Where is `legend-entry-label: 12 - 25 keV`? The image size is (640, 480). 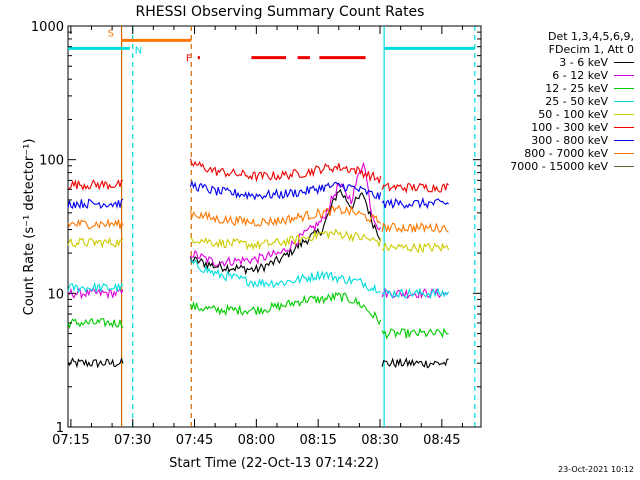 legend-entry-label: 12 - 25 keV is located at coordinates (576, 88).